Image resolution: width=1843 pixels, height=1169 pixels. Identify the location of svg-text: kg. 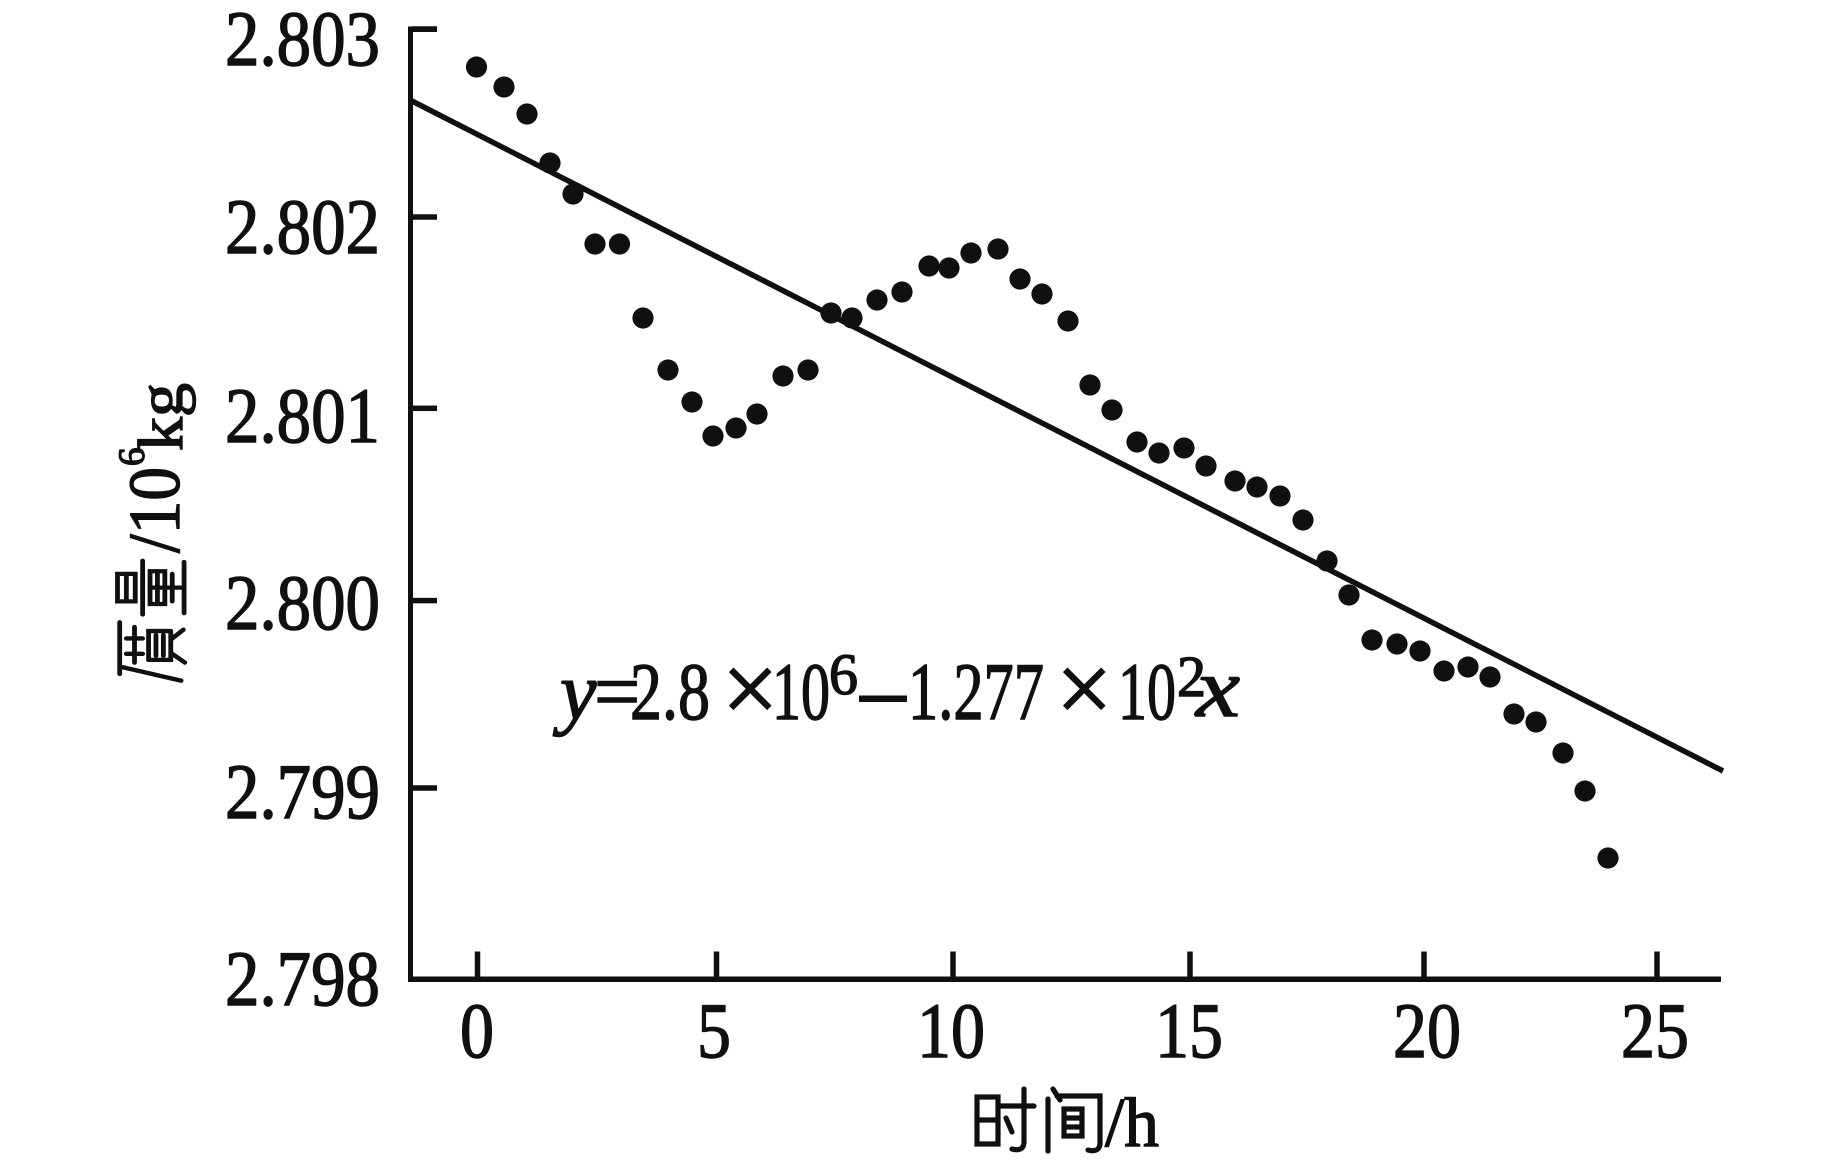
(161, 417).